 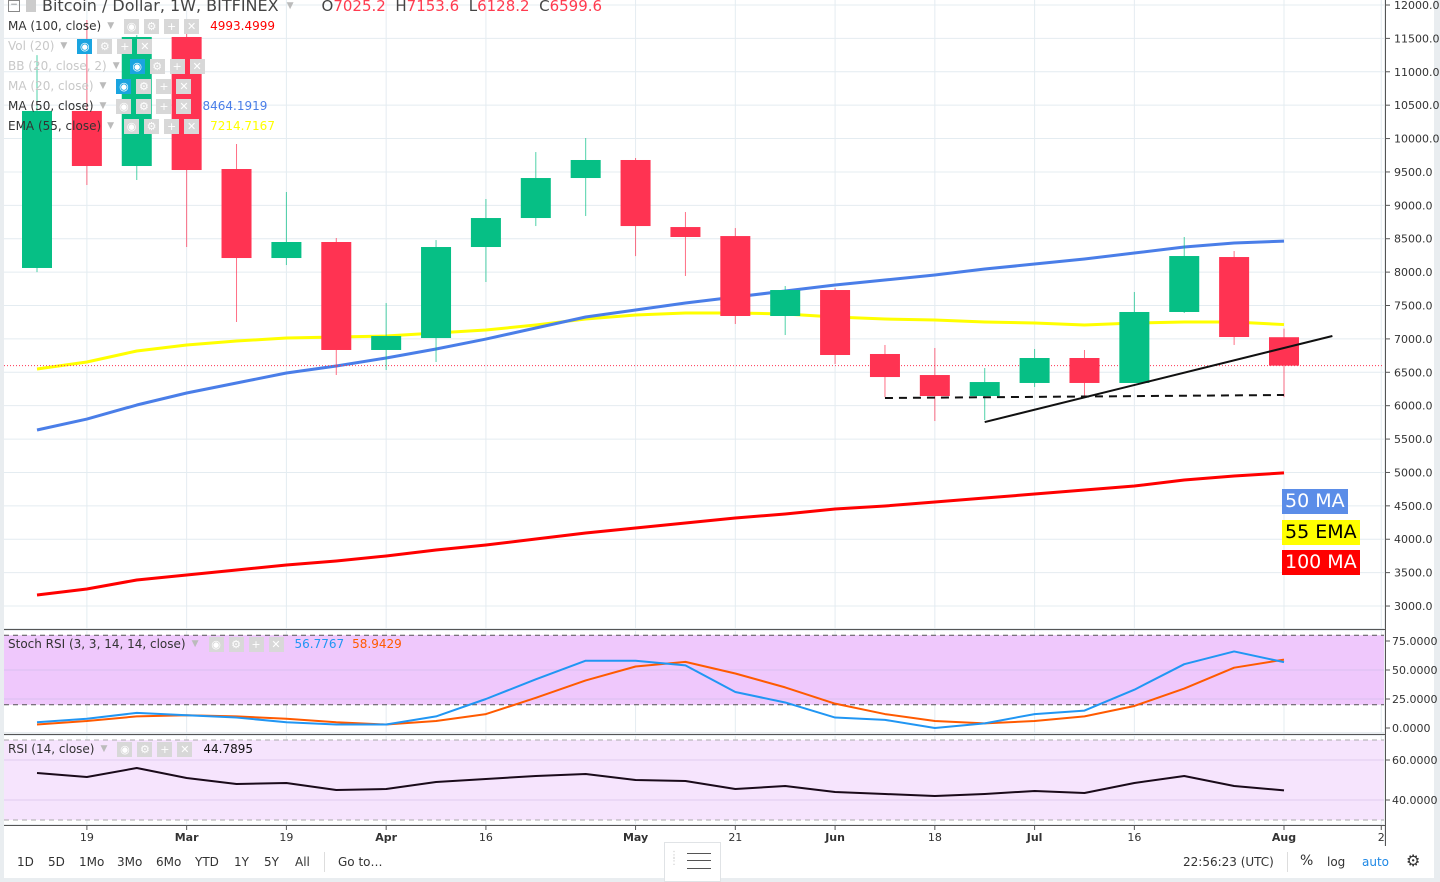 I want to click on rsi-name: RSI (14, close), so click(x=51, y=749).